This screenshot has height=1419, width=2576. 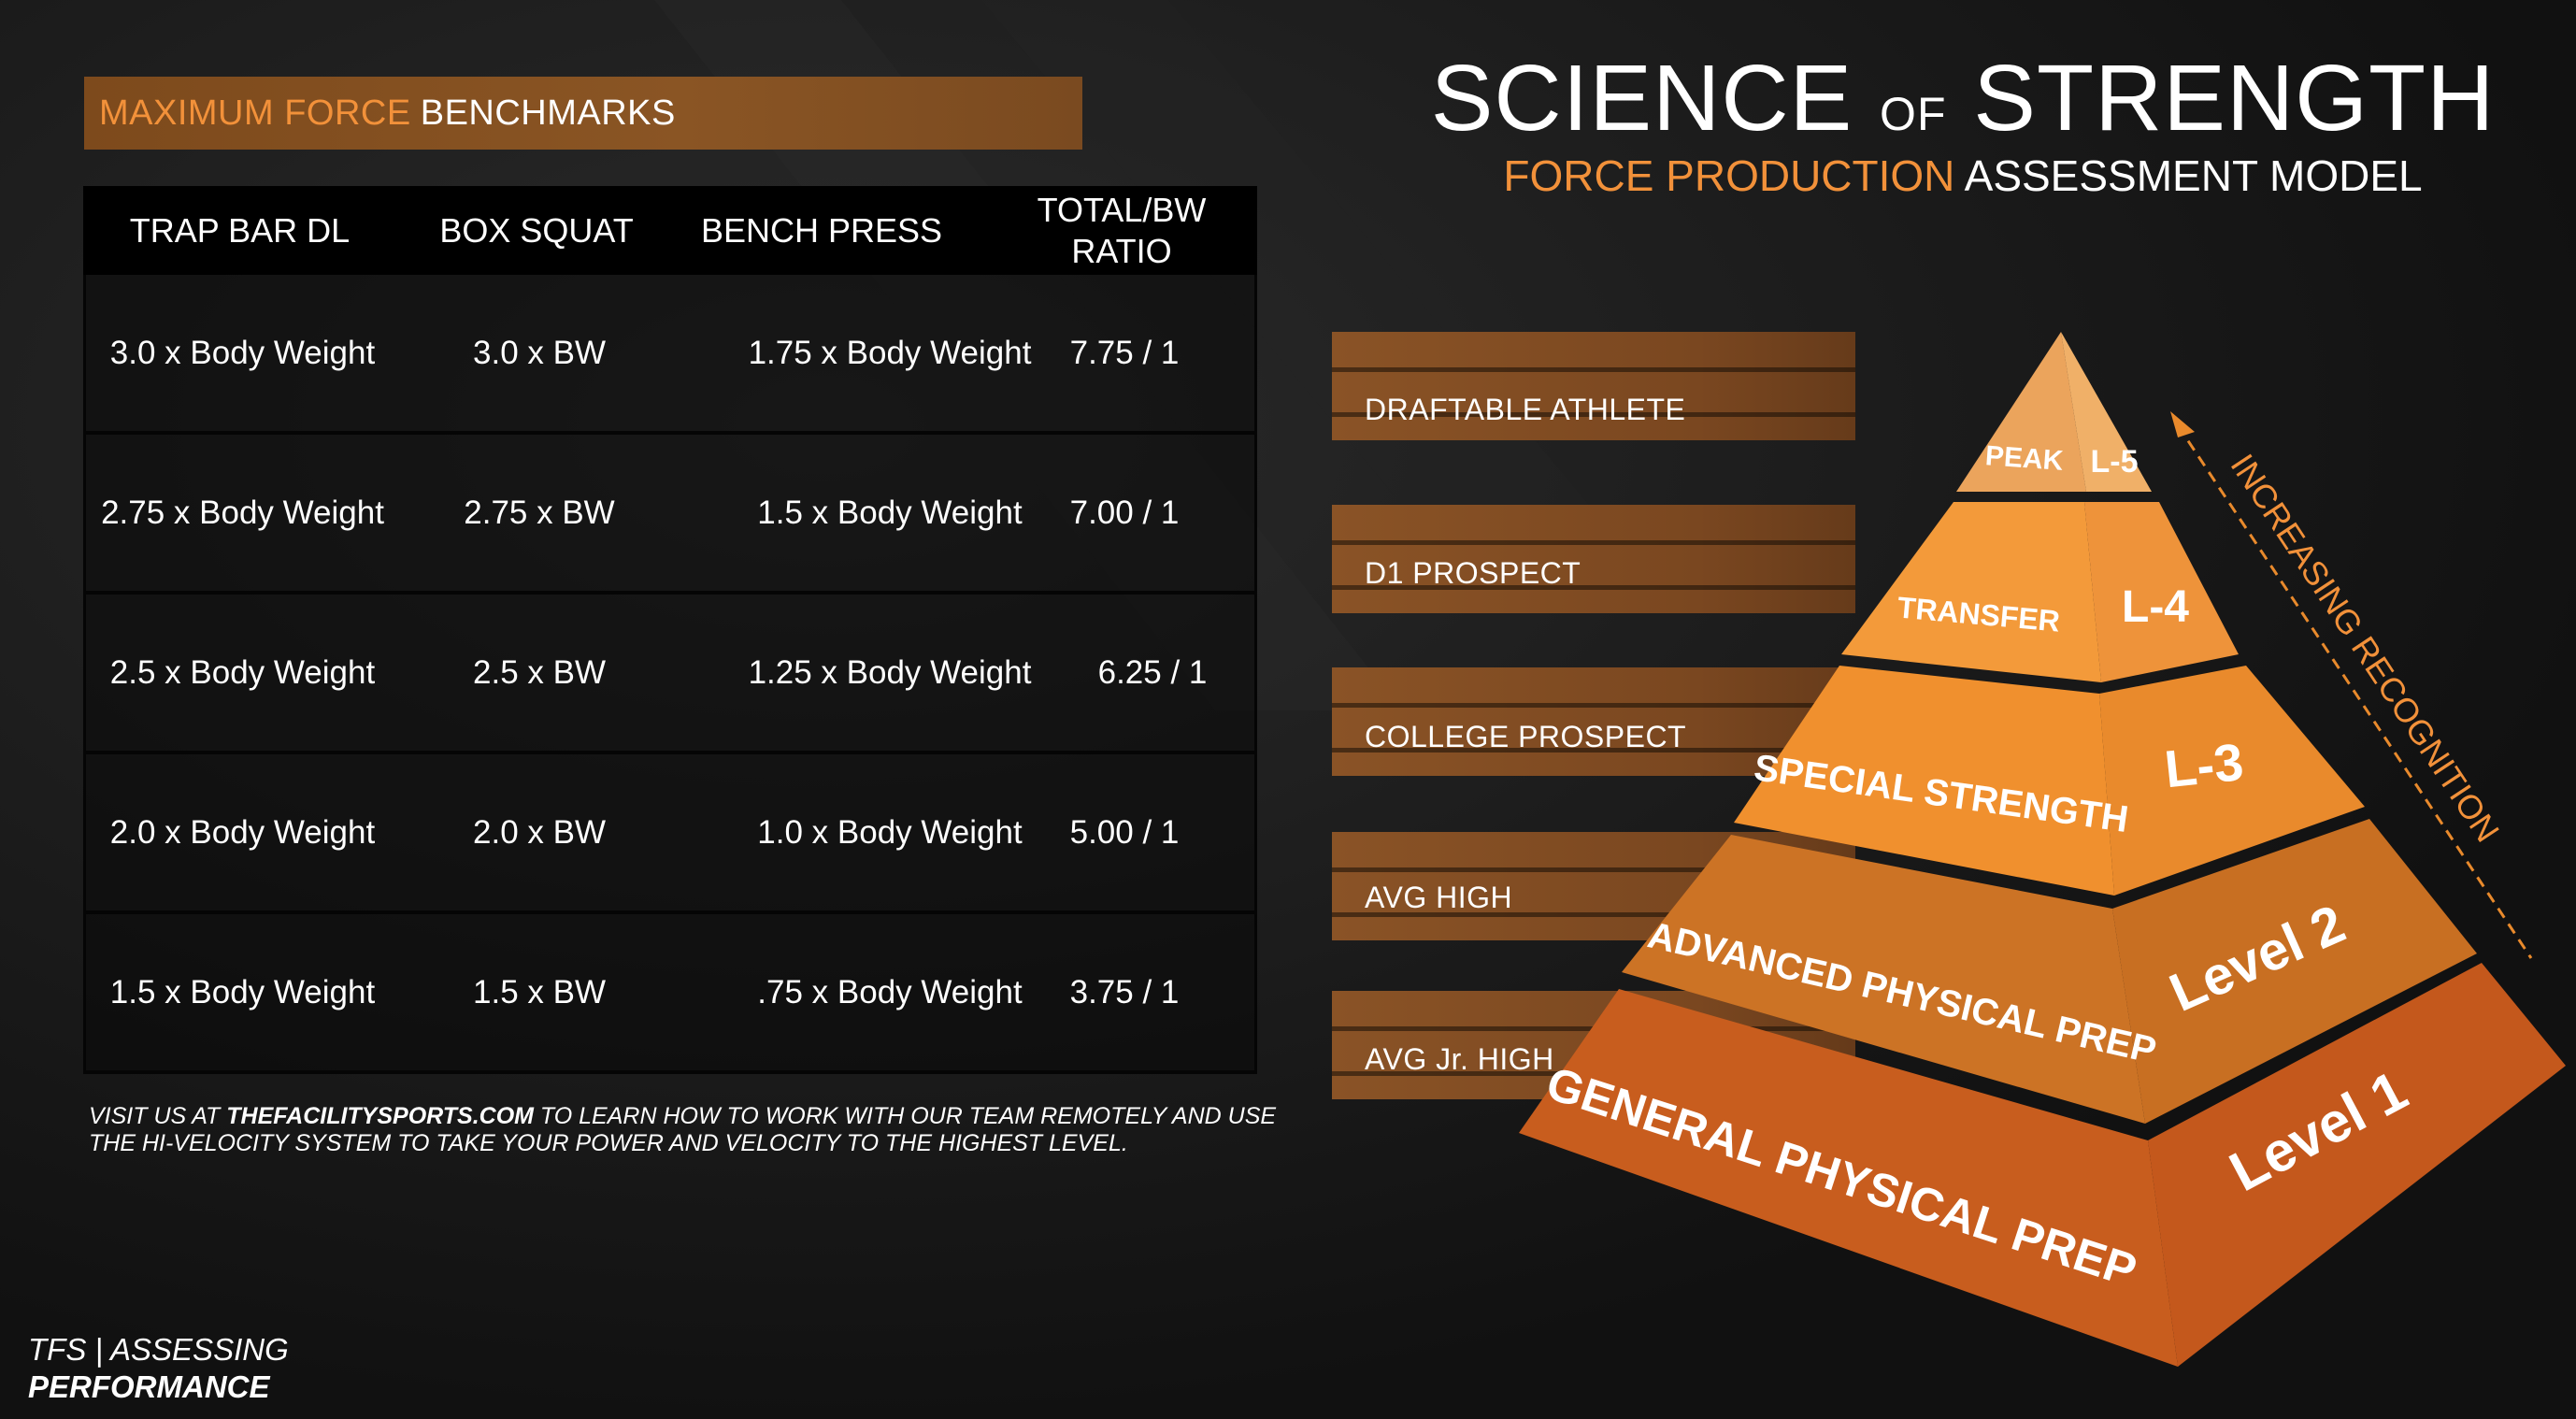 I want to click on level-label-avg-jr-high: AVG Jr. HIGH, so click(x=1459, y=1059).